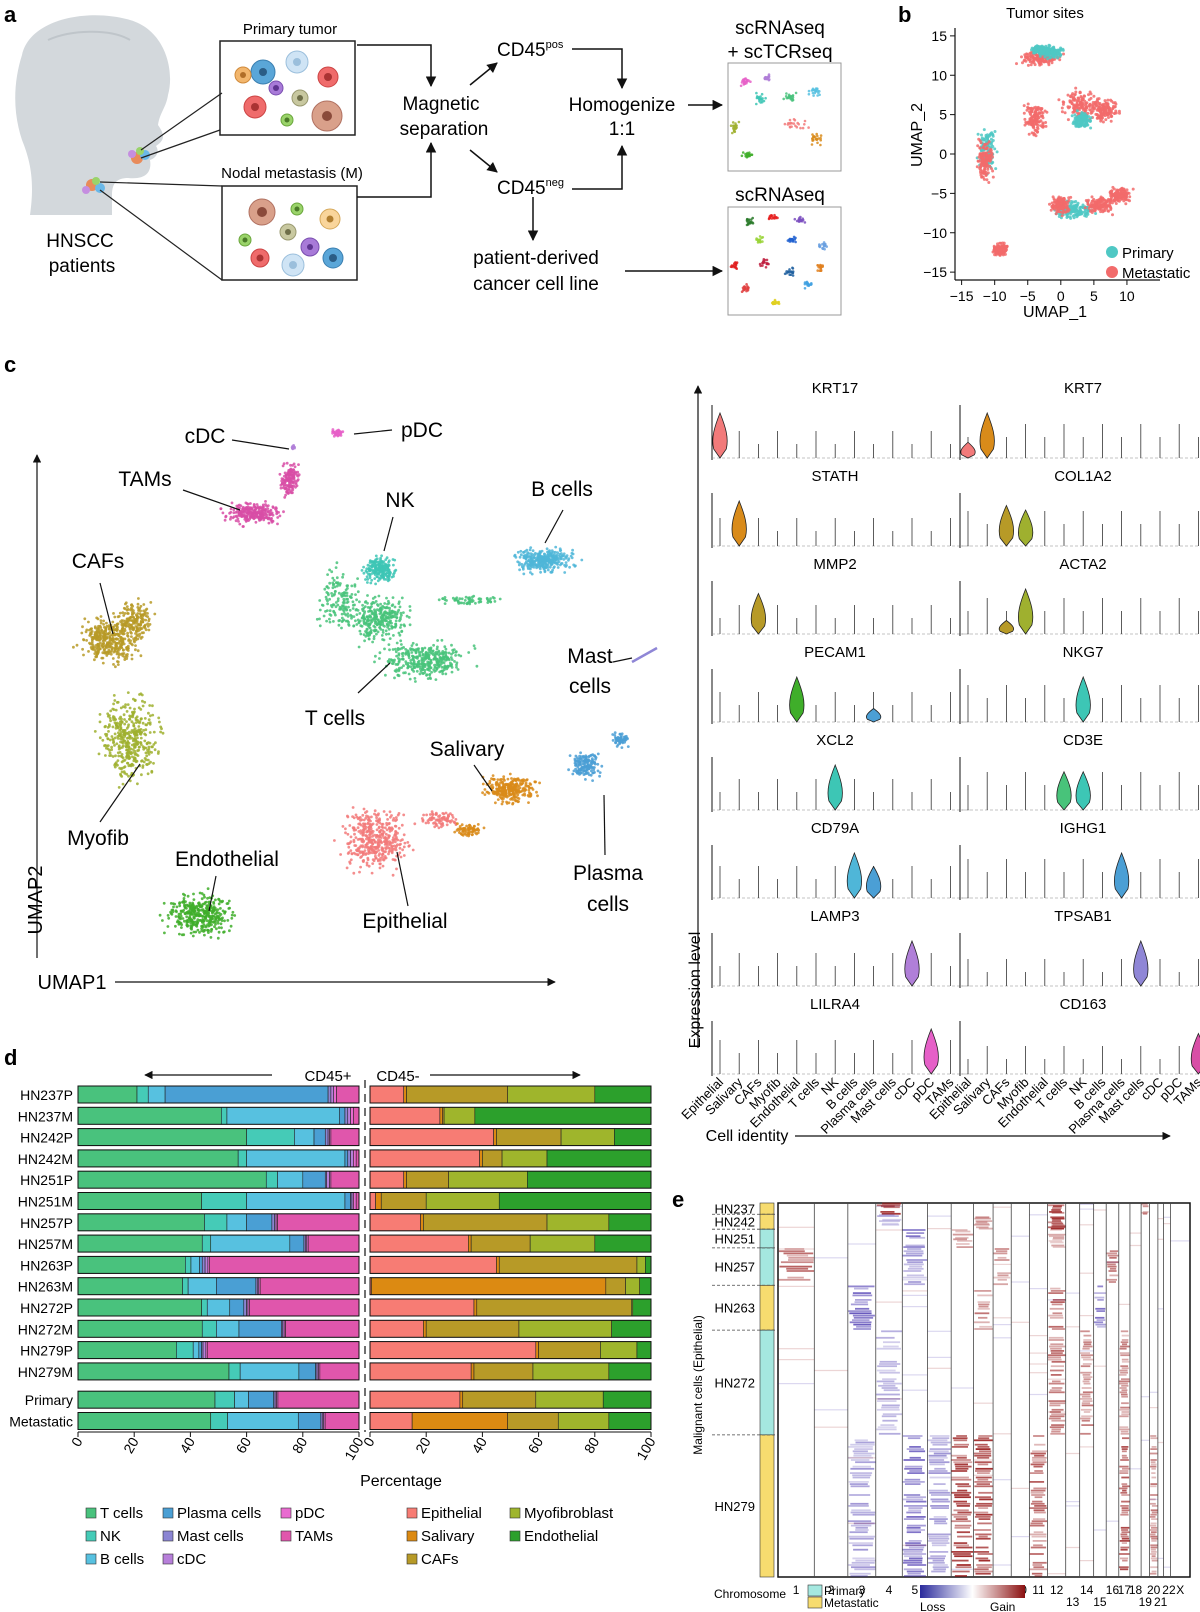 This screenshot has width=1200, height=1612. I want to click on b-xtick-label: −5, so click(1028, 296).